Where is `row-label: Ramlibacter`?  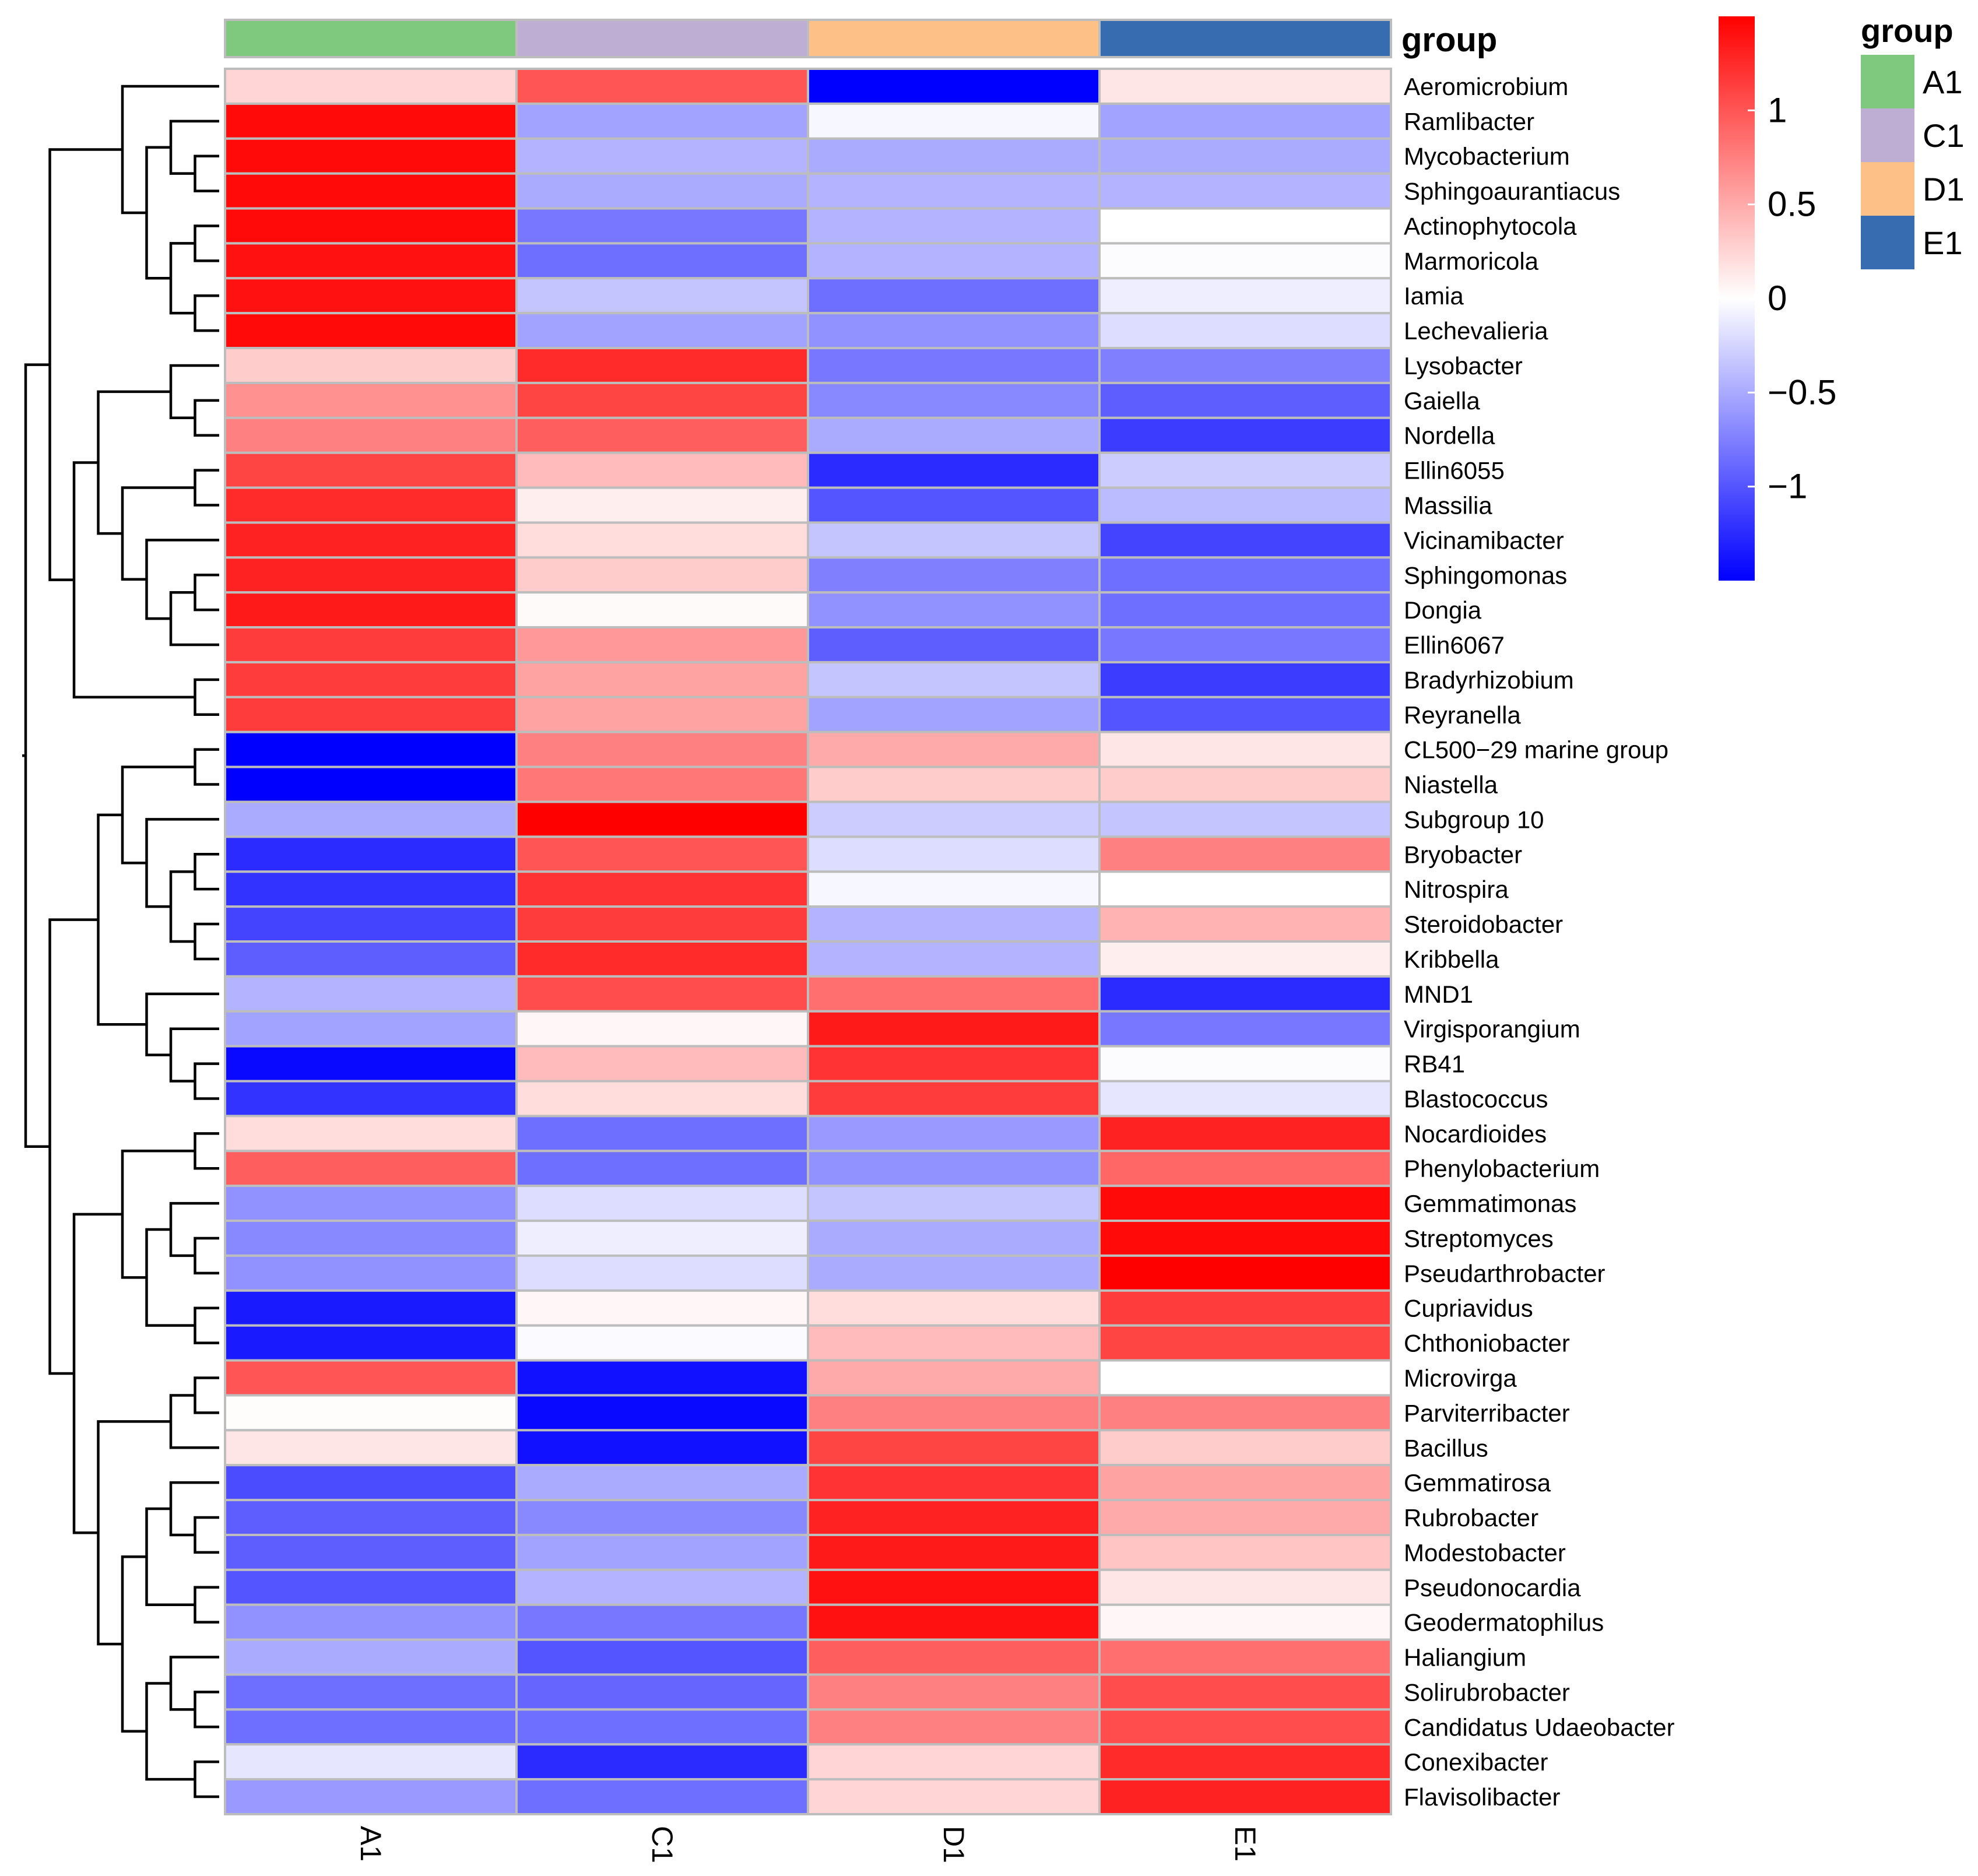 row-label: Ramlibacter is located at coordinates (1469, 121).